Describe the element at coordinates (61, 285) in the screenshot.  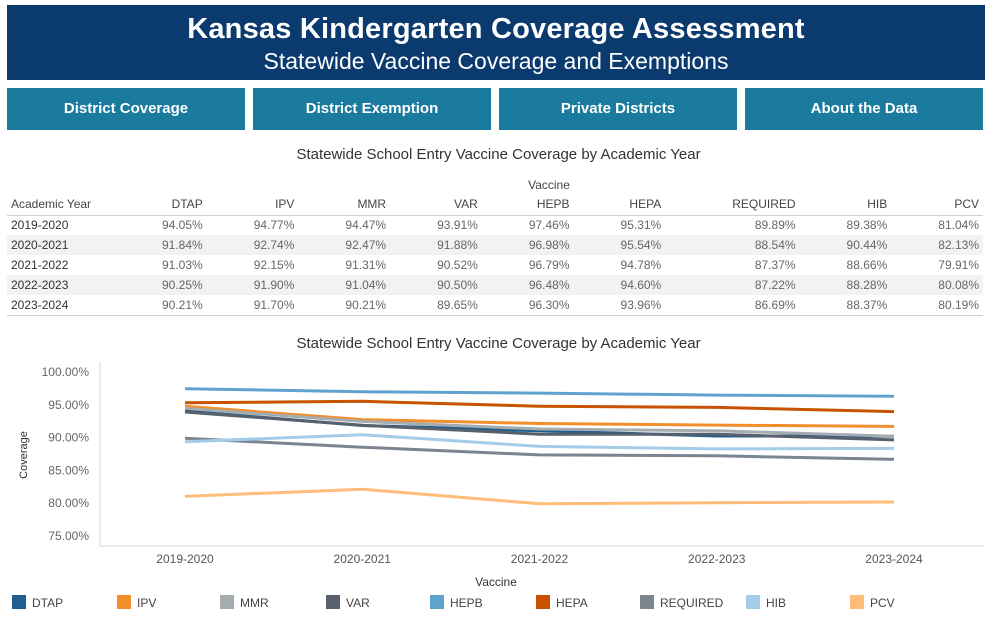
I see `row-year: 2022-2023` at that location.